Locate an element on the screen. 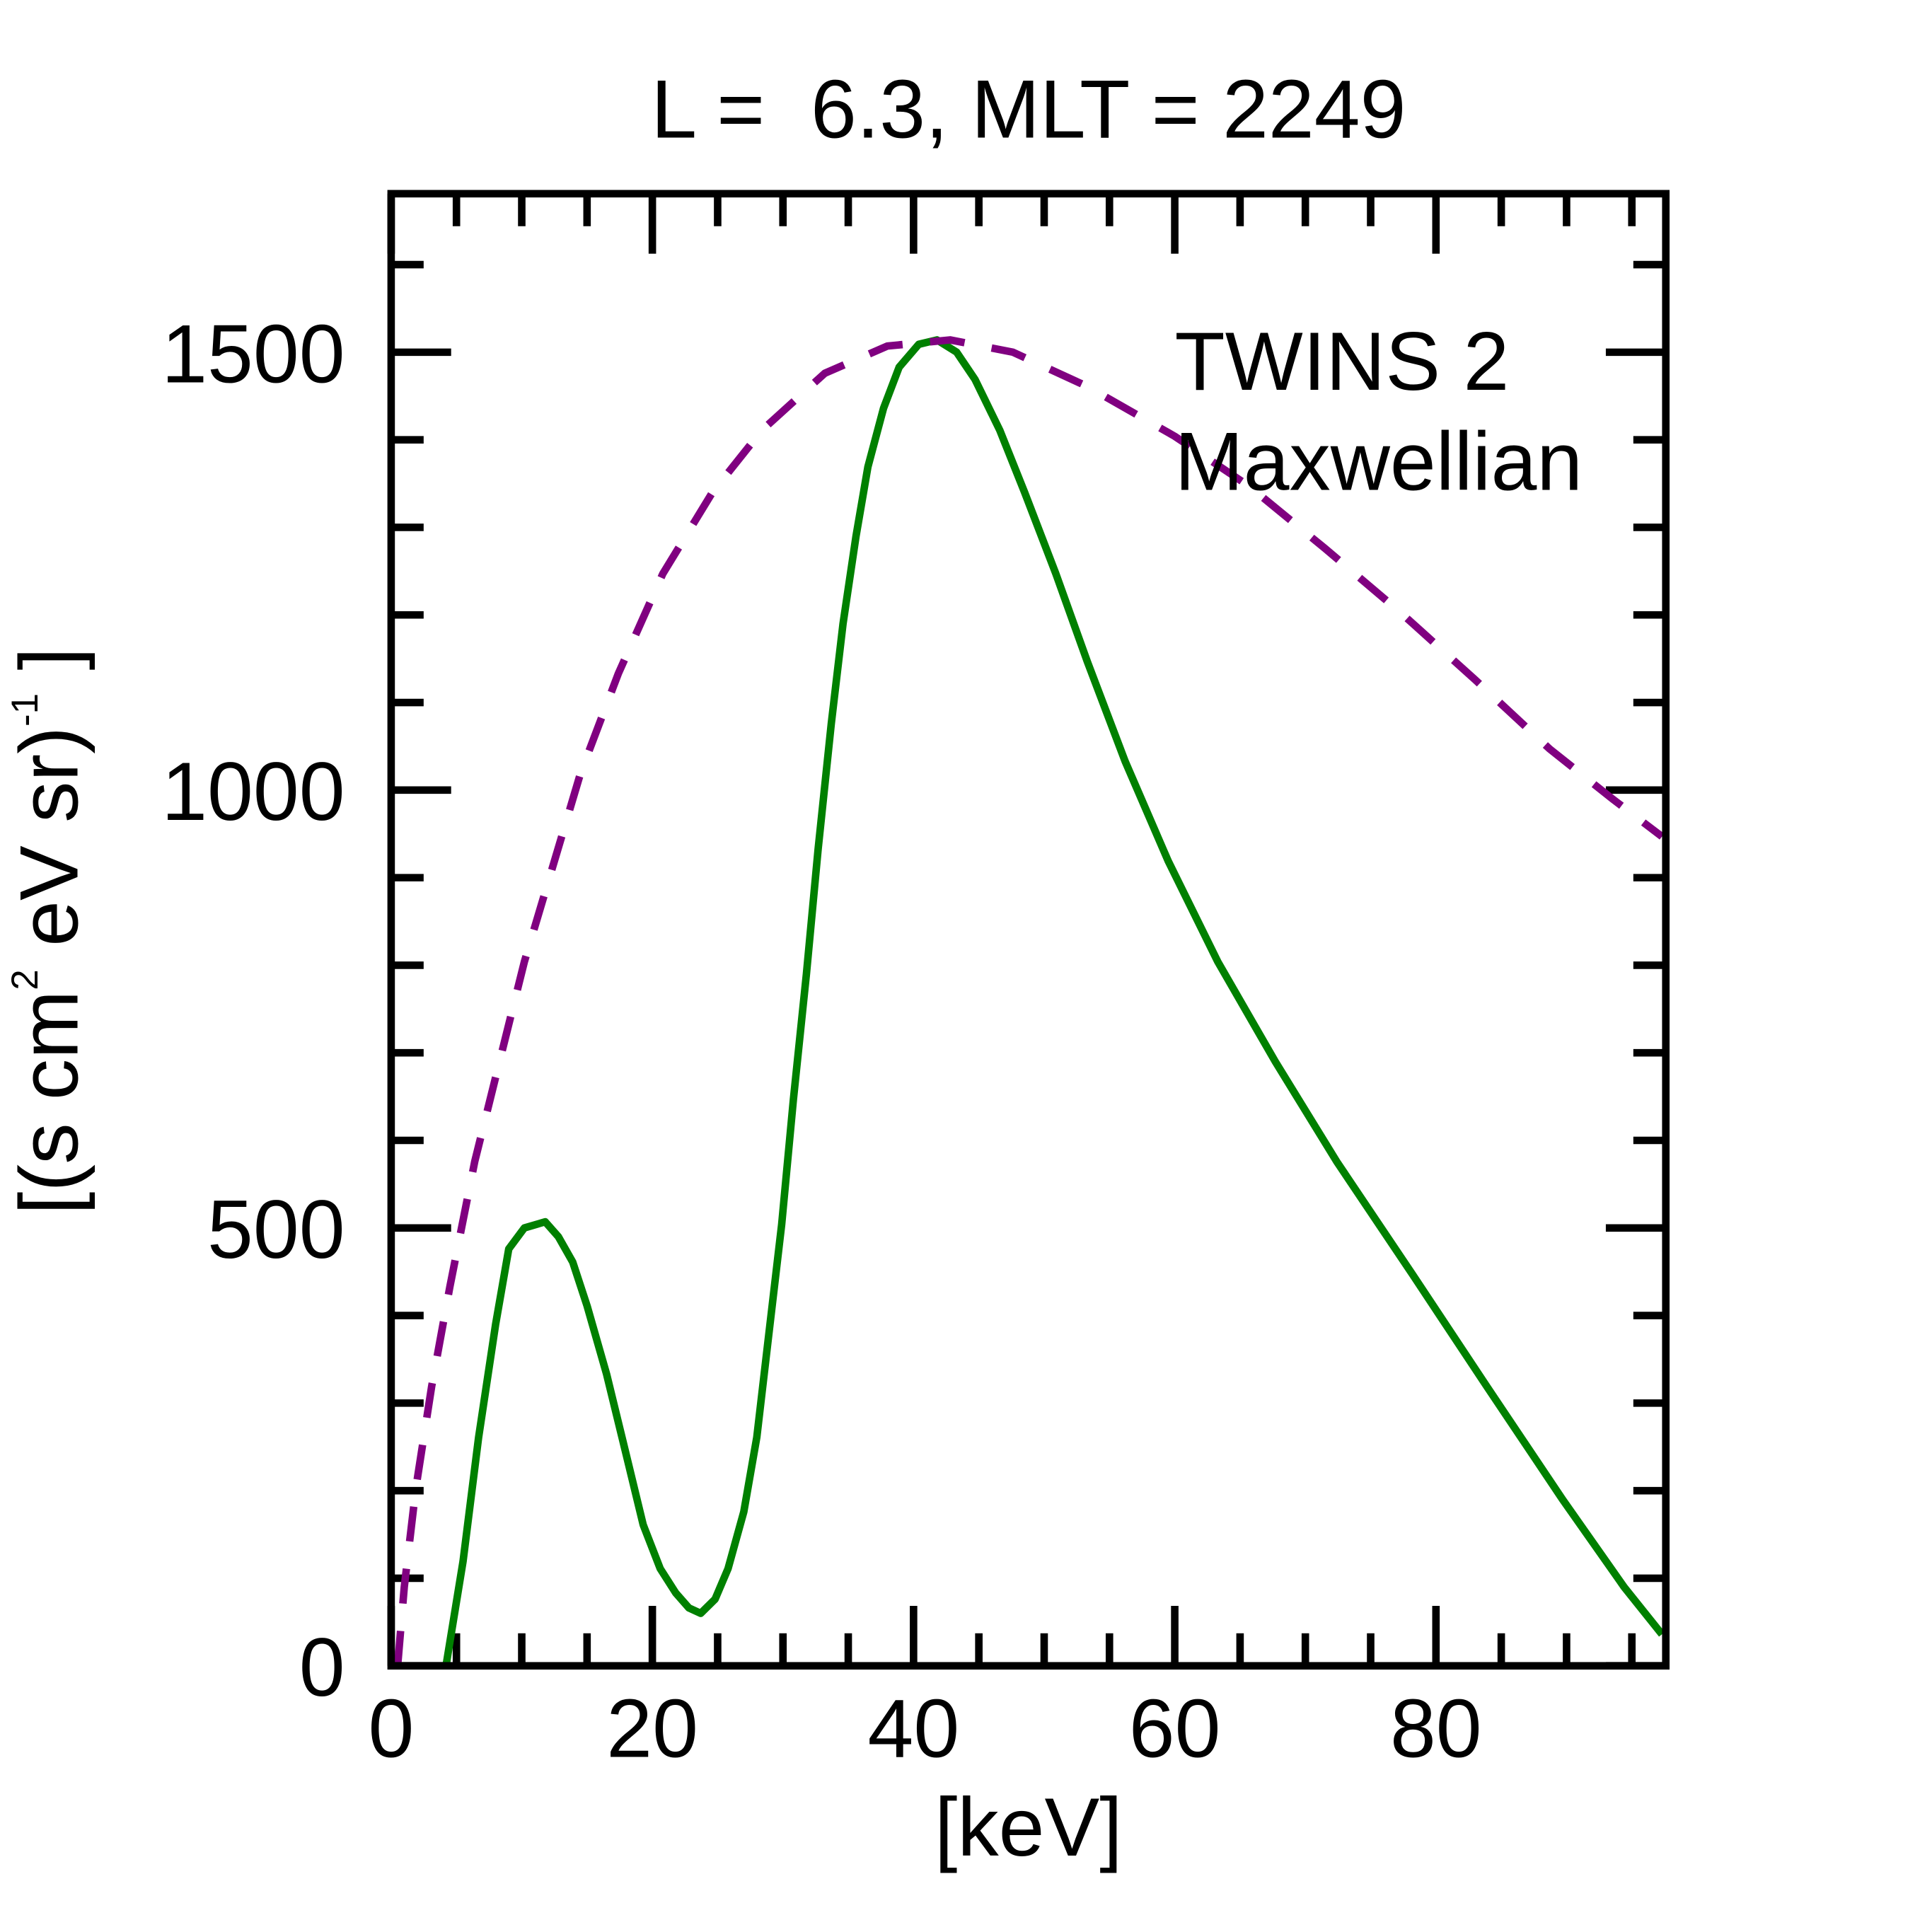  x-tick-label: 0 is located at coordinates (391, 1728).